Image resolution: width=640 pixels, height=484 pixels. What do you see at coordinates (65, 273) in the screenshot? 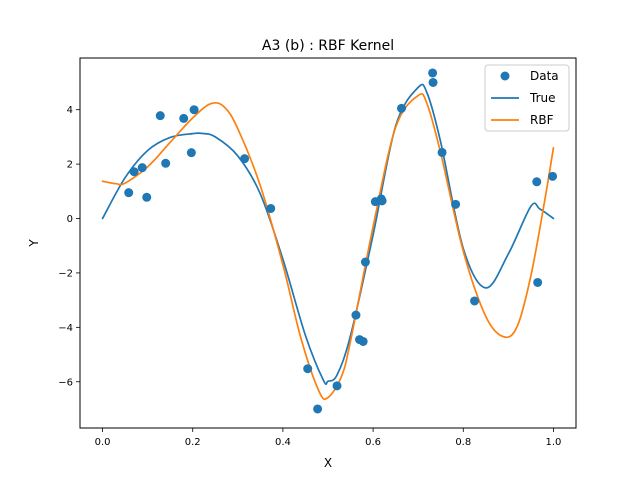
I see `y-tick-label: −2` at bounding box center [65, 273].